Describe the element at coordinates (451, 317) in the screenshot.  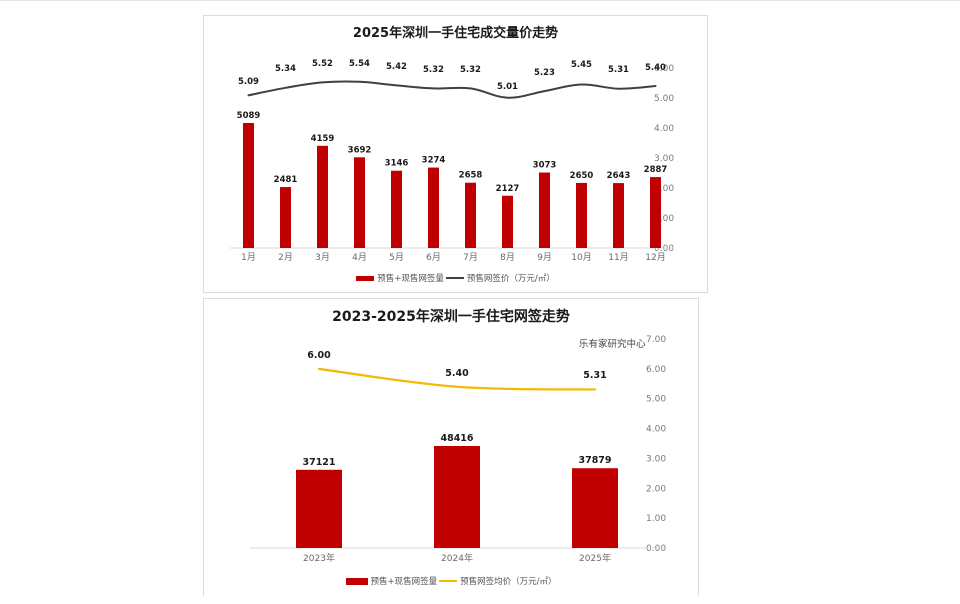
I see `chart-title: 2023-2025年深圳一手住宅网签走势` at that location.